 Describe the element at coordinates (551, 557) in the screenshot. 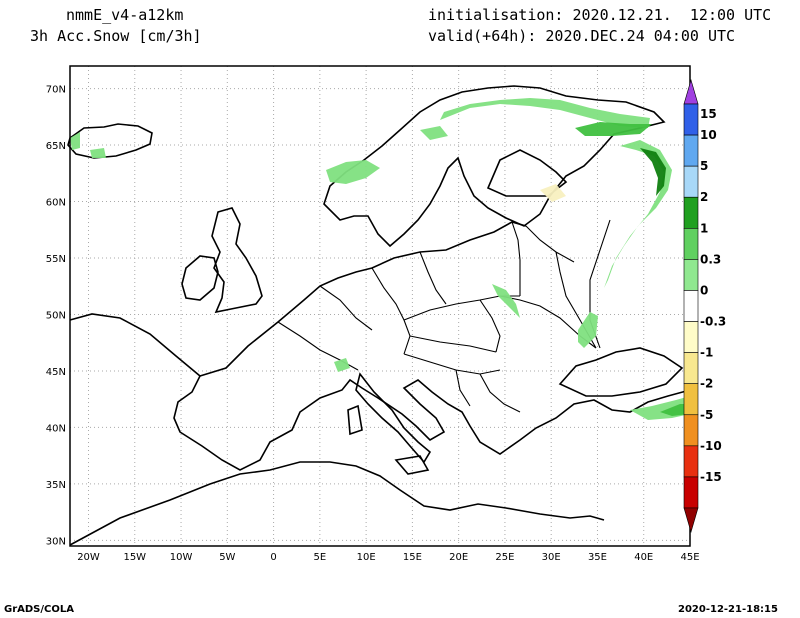

I see `x-tick-label: 30E` at that location.